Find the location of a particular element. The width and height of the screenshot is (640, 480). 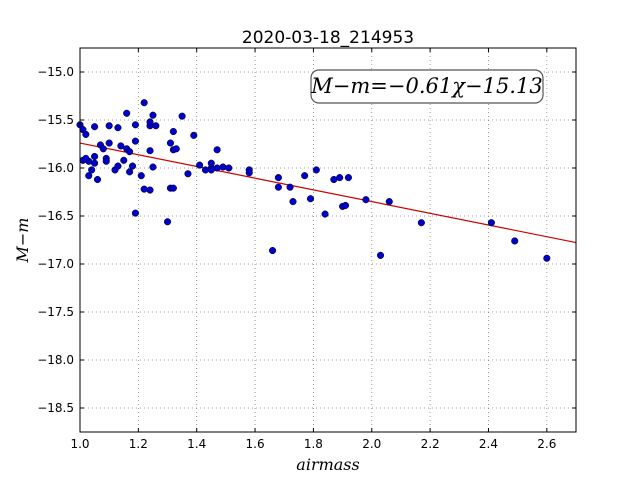

chart-title: 2020-03-18_214953 is located at coordinates (328, 38).